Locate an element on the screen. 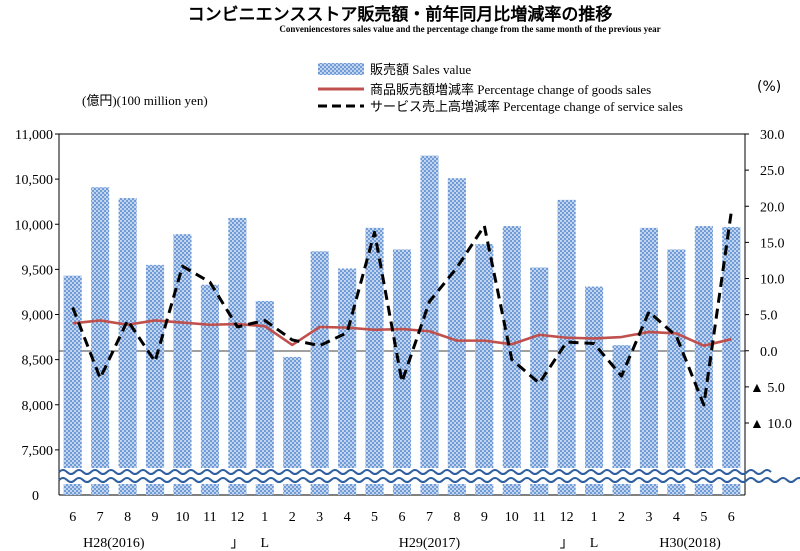 The height and width of the screenshot is (551, 800). y-right-tick-label-7: ▲ 5.0 is located at coordinates (767, 388).